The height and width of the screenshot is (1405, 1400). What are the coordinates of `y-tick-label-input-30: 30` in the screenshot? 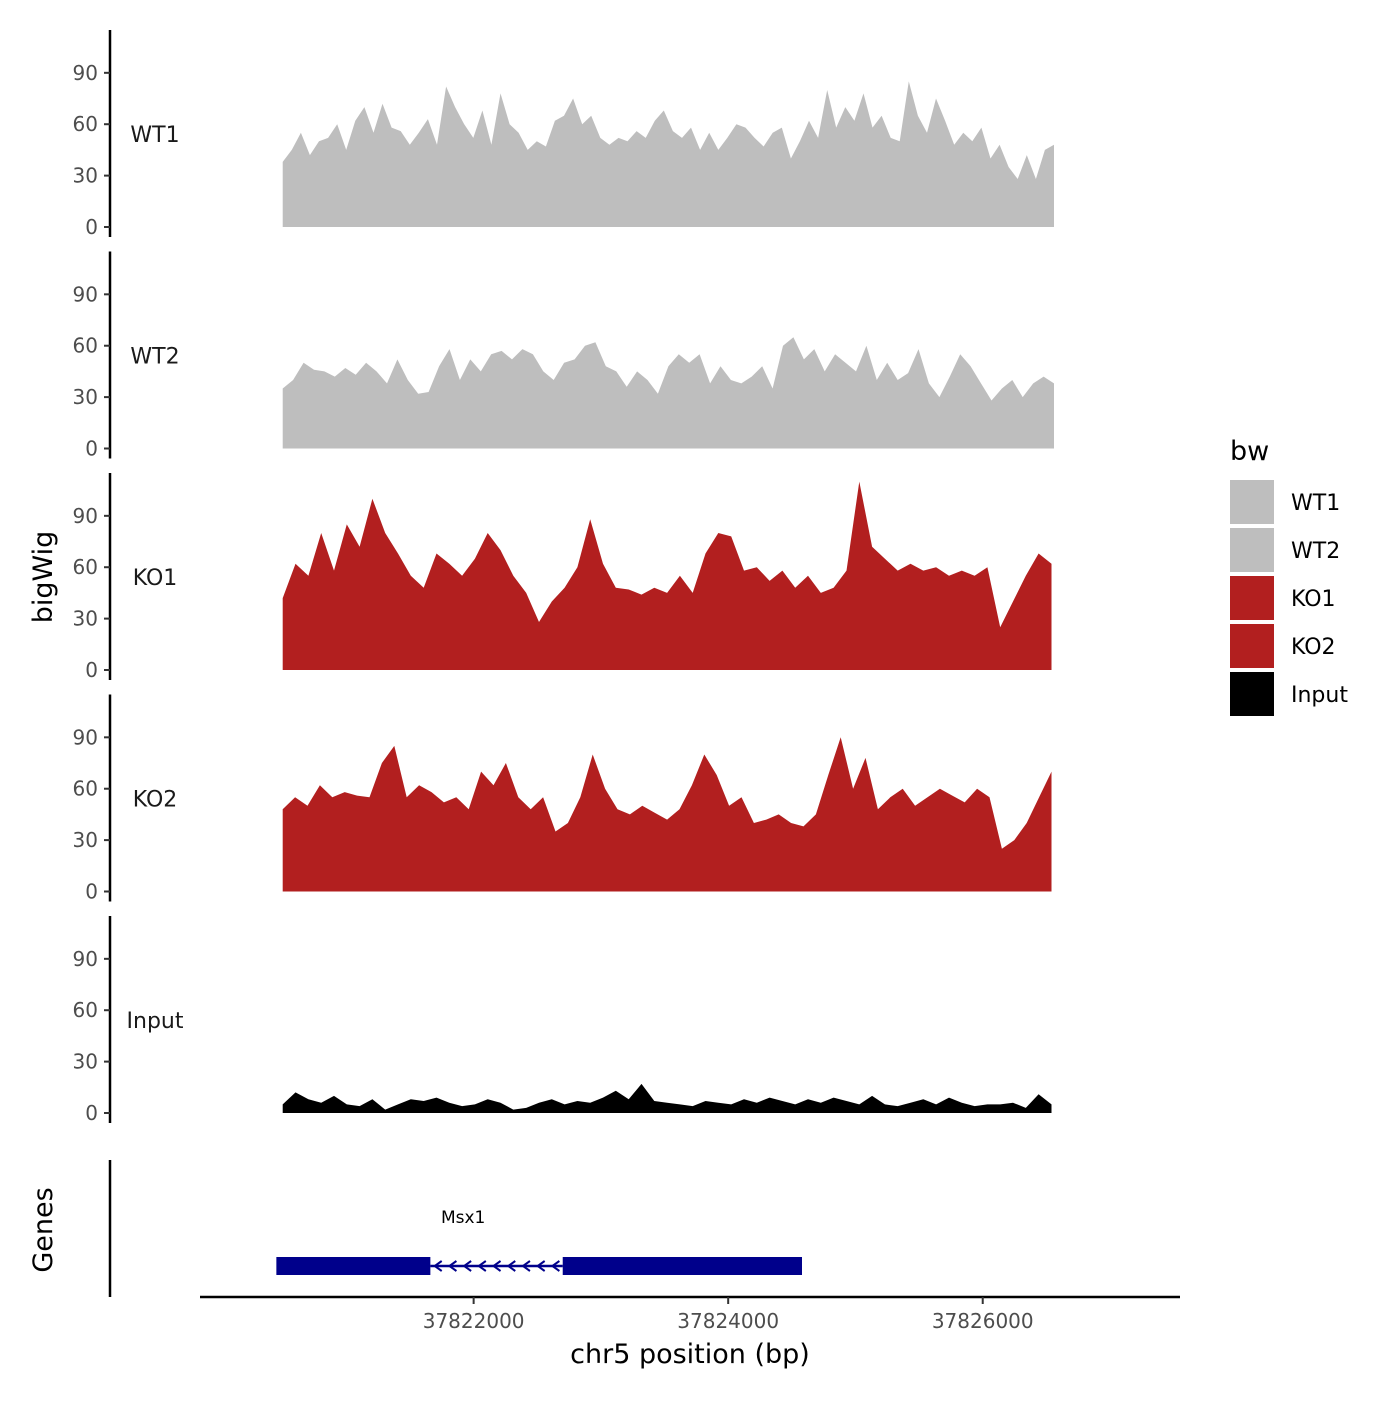 It's located at (85, 1062).